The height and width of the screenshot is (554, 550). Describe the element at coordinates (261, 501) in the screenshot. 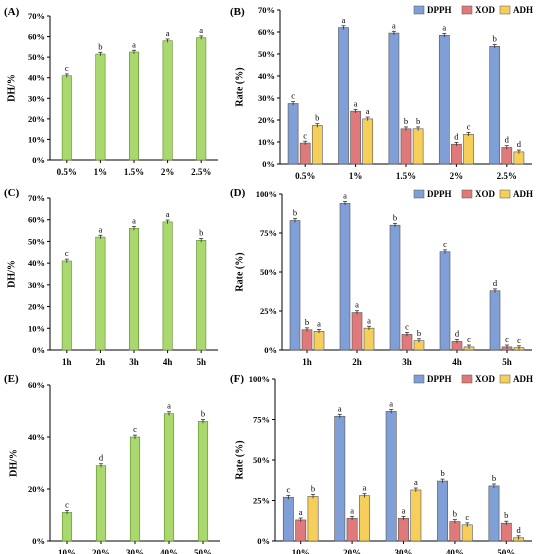

I see `y-tick-label: 25%` at that location.